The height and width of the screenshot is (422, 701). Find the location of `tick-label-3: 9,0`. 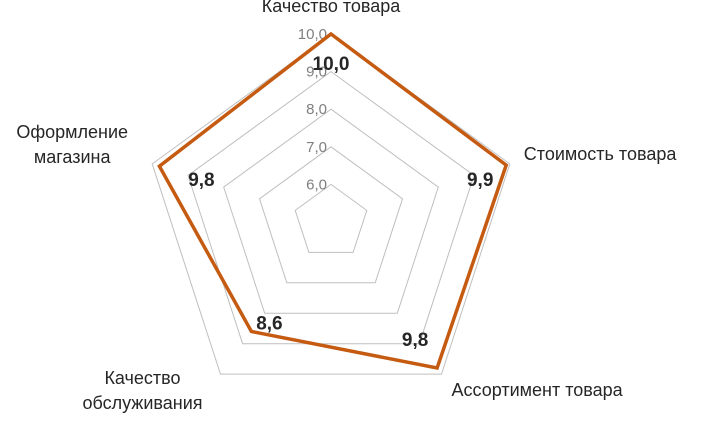

tick-label-3: 9,0 is located at coordinates (316, 72).